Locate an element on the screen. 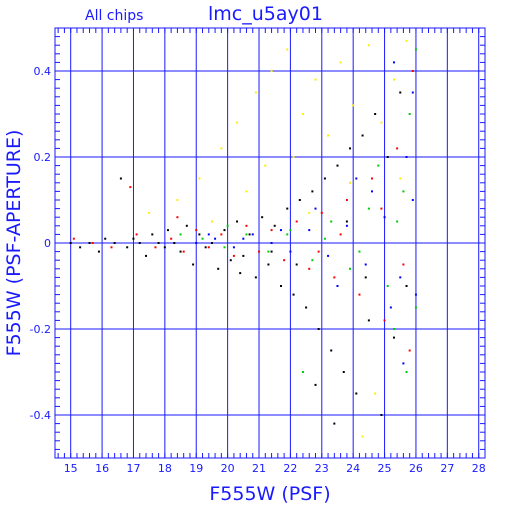 Image resolution: width=512 pixels, height=517 pixels. y-tick-label: 0 is located at coordinates (47, 243).